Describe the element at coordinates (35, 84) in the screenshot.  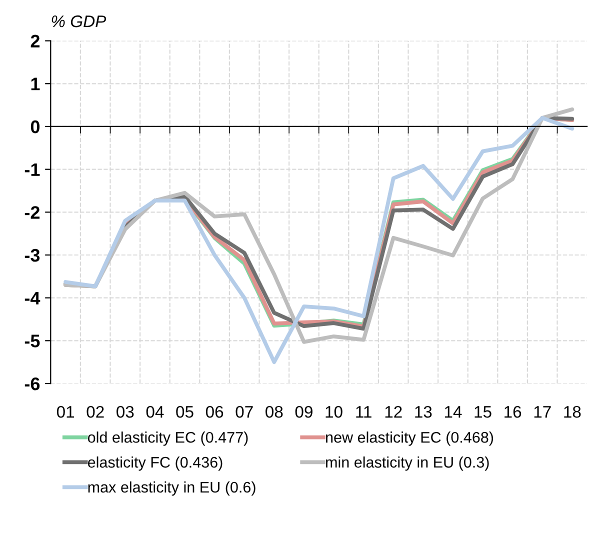
I see `y-tick-label: 1` at that location.